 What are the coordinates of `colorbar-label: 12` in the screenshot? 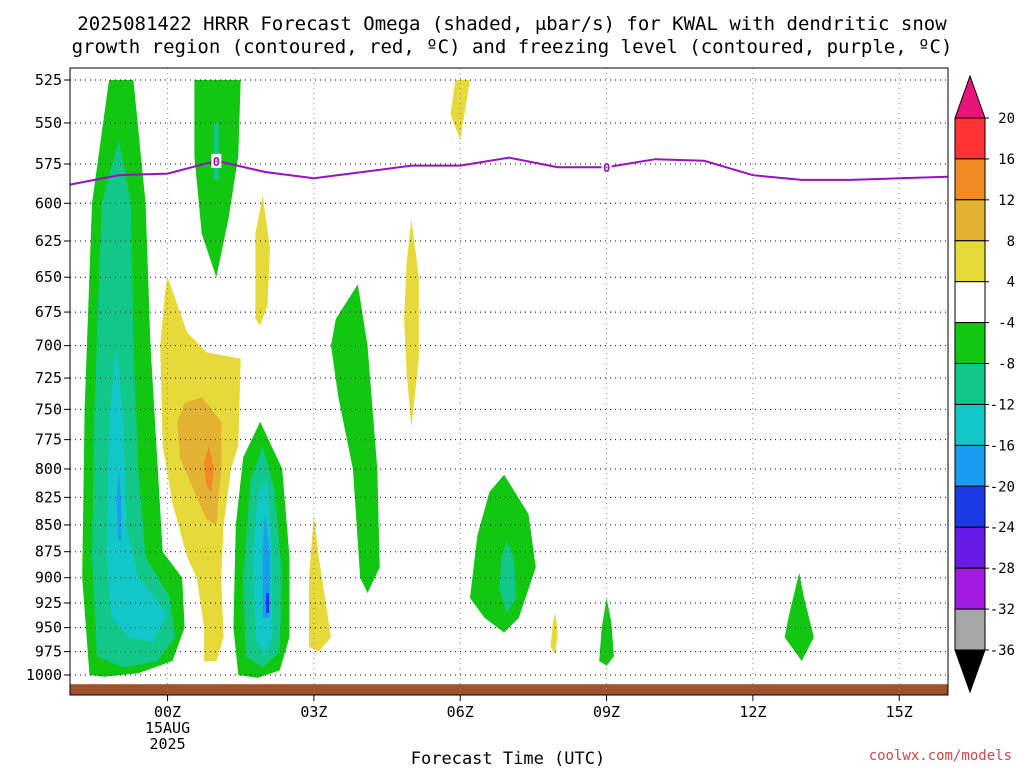 It's located at (1006, 201).